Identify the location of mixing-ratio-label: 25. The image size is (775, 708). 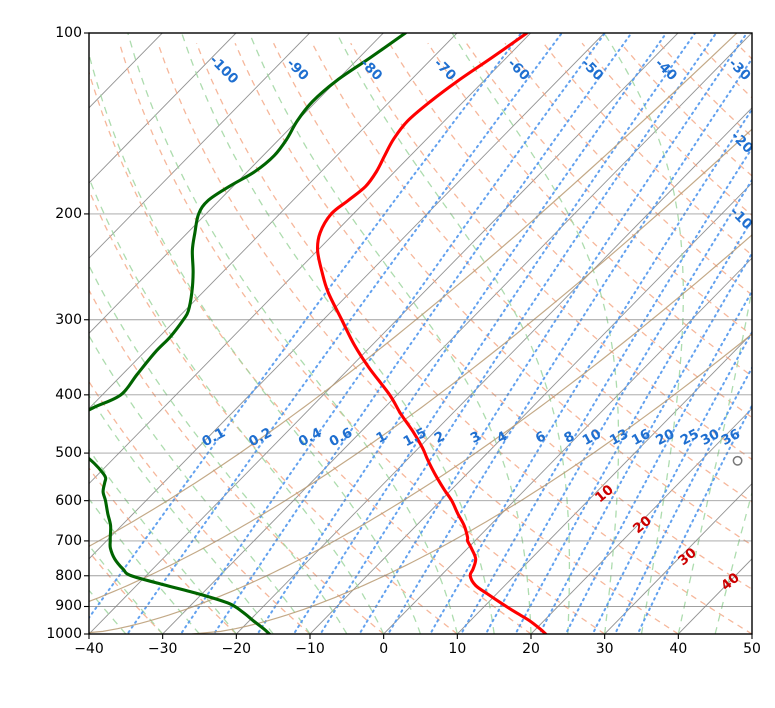
(690, 437).